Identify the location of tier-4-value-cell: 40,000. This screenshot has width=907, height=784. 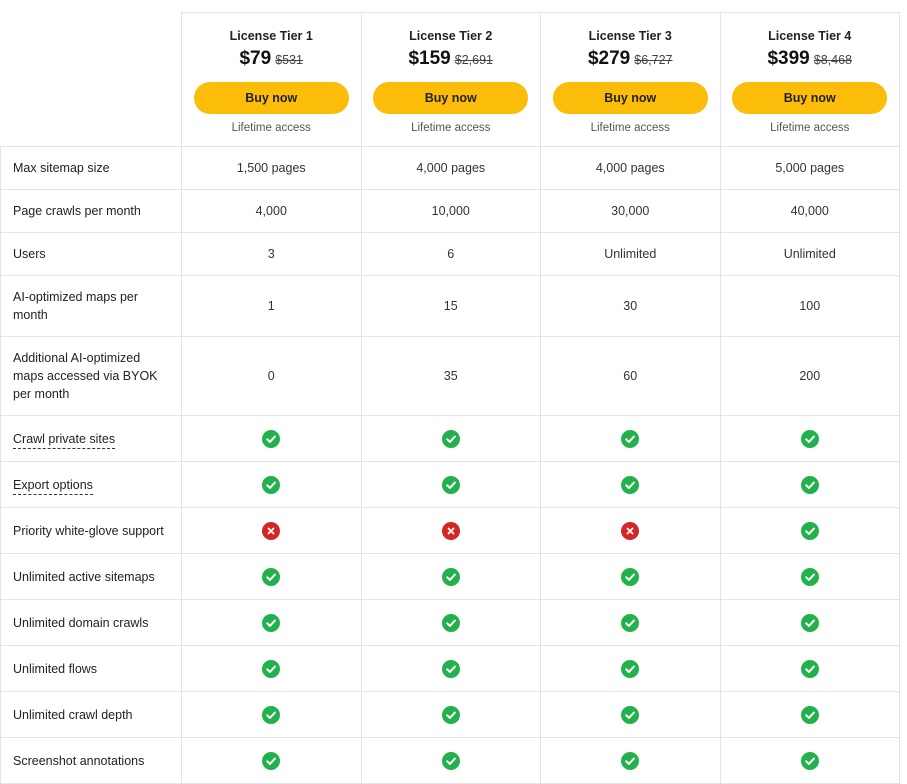
(809, 211).